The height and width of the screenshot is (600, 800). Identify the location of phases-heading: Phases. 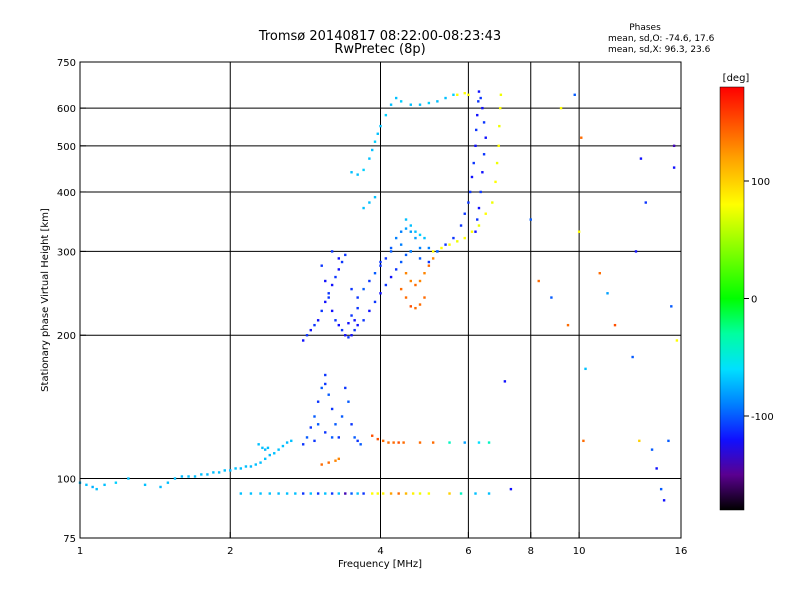
(645, 28).